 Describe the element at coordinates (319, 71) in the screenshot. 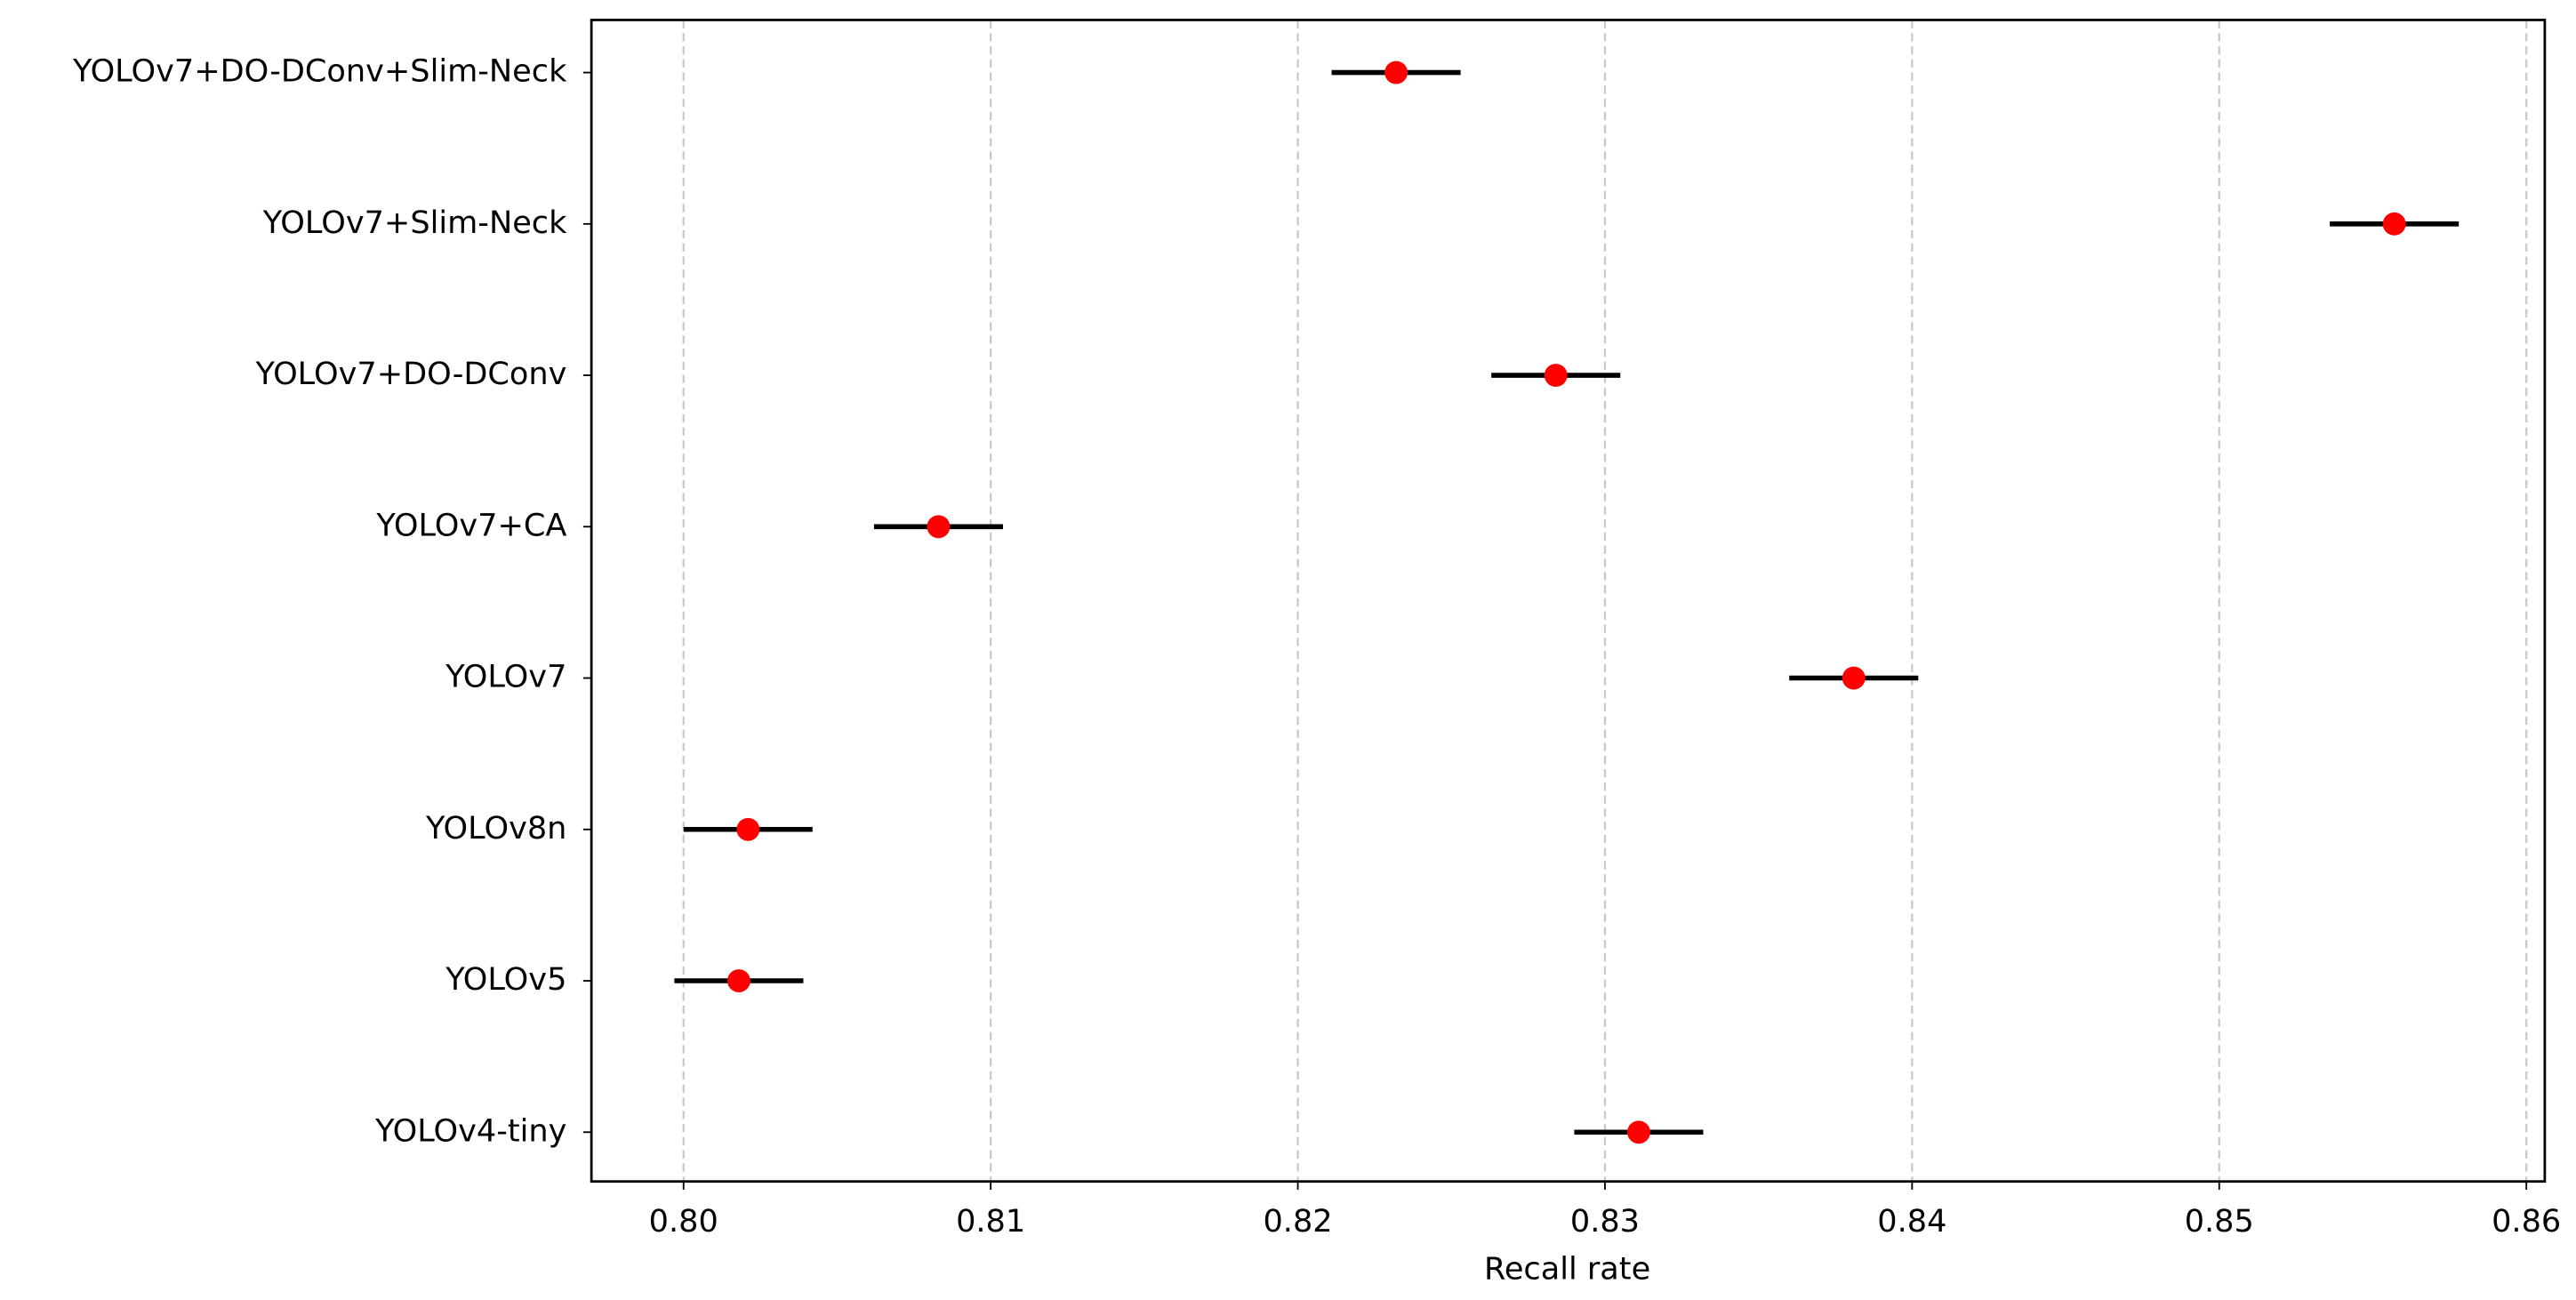

I see `y-tick-label: YOLOv7+DO-DConv+Slim-Neck` at that location.